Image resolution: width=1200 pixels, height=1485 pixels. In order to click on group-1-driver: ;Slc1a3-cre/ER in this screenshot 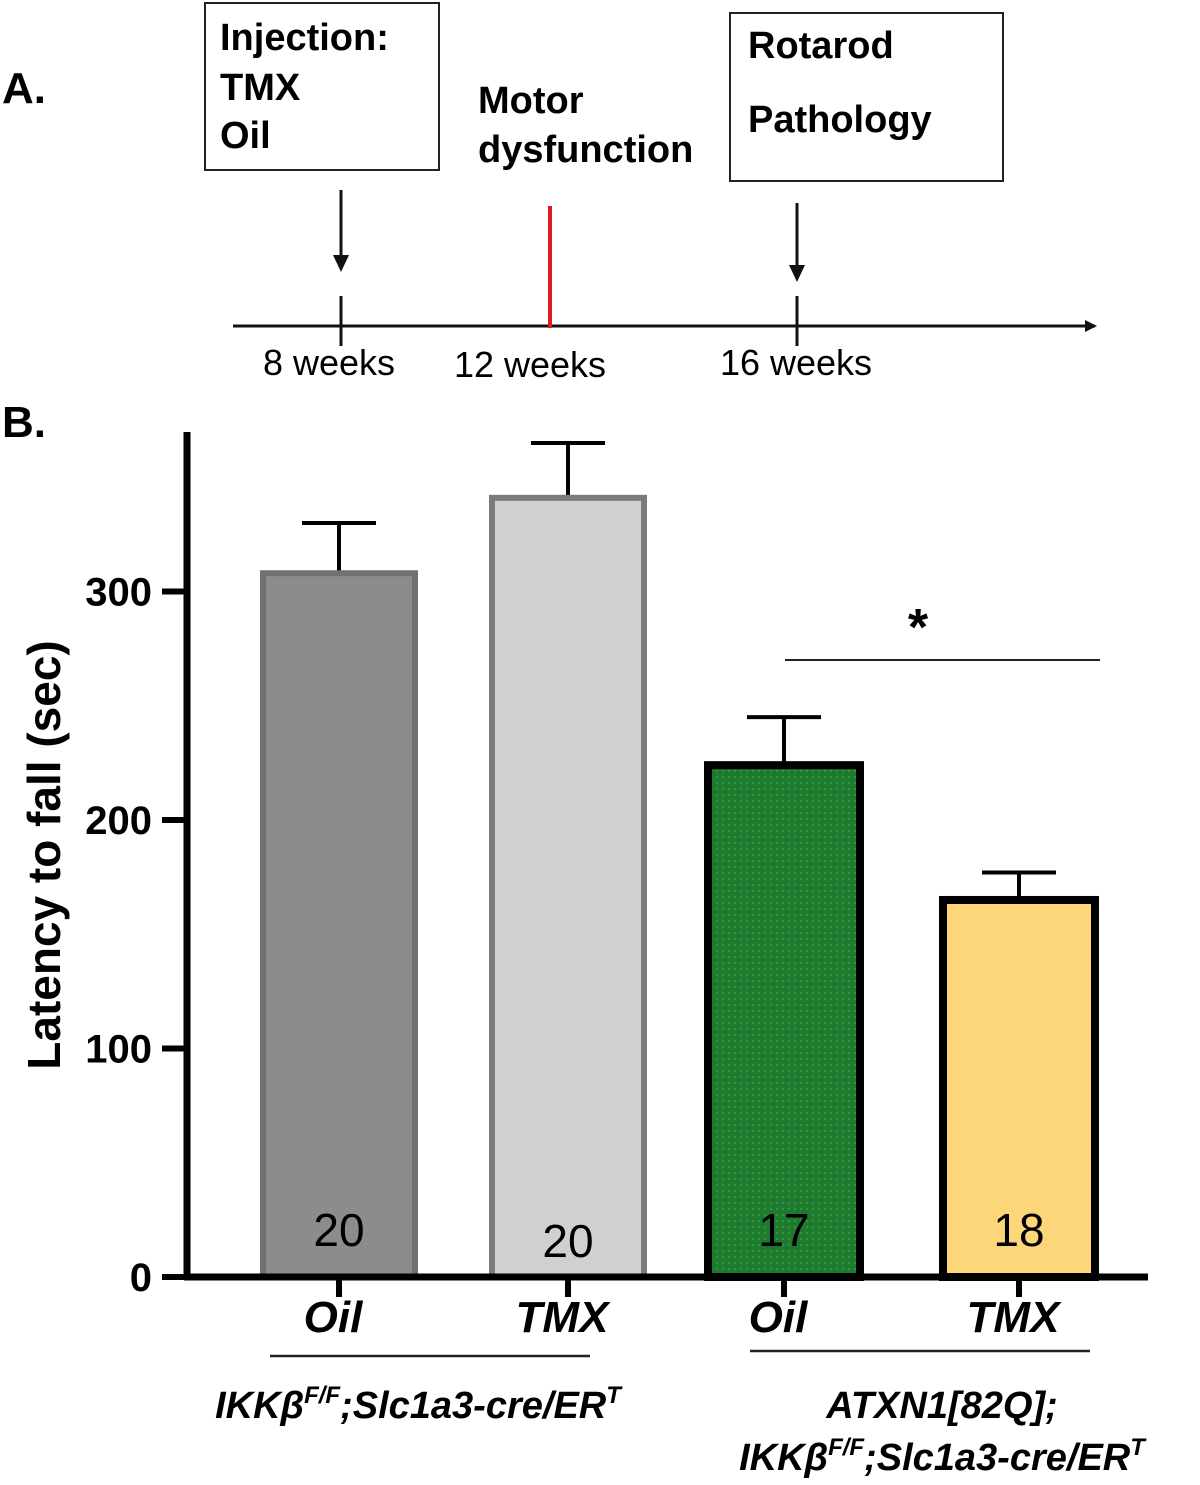, I will do `click(473, 1406)`.